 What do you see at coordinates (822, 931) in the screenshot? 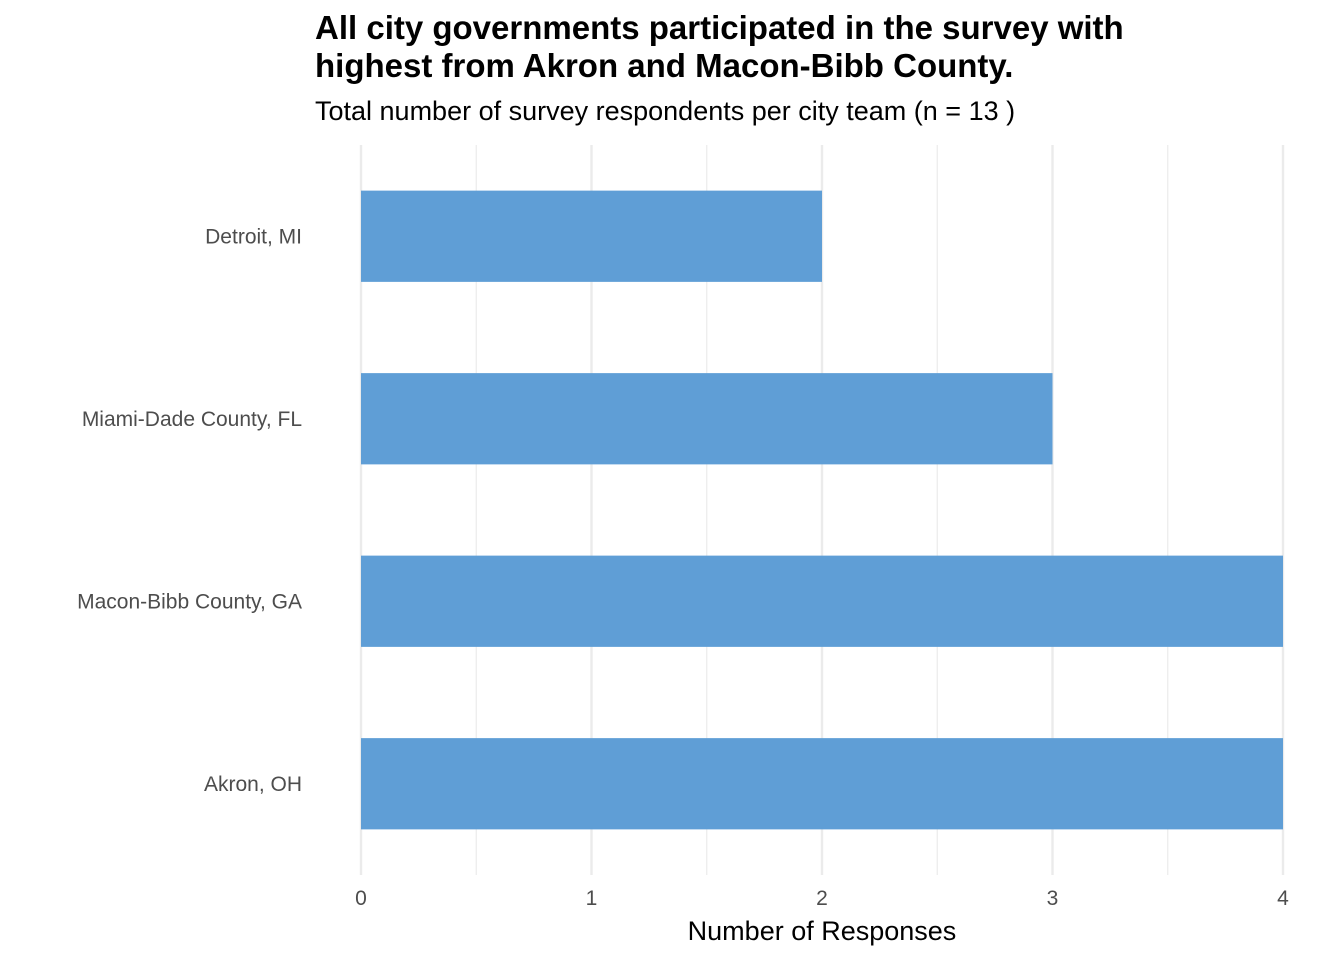
I see `x-axis-title: Number of Responses` at bounding box center [822, 931].